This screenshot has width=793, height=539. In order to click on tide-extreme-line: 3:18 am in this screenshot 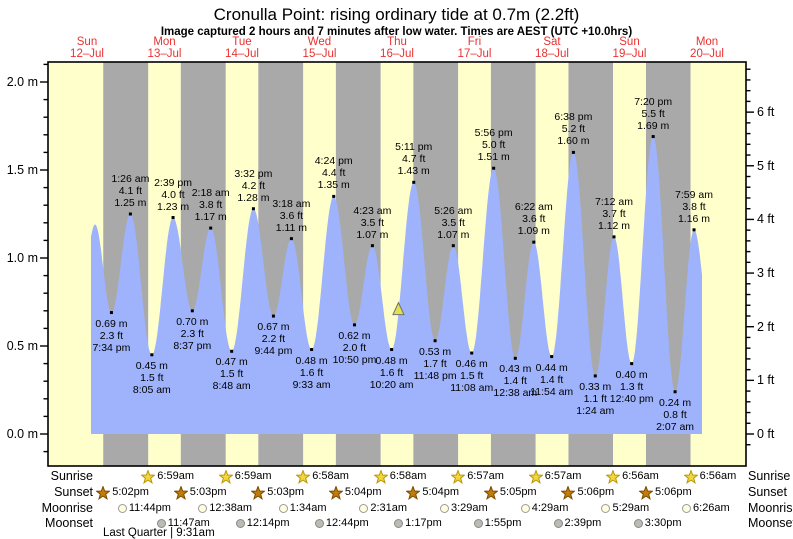, I will do `click(291, 203)`.